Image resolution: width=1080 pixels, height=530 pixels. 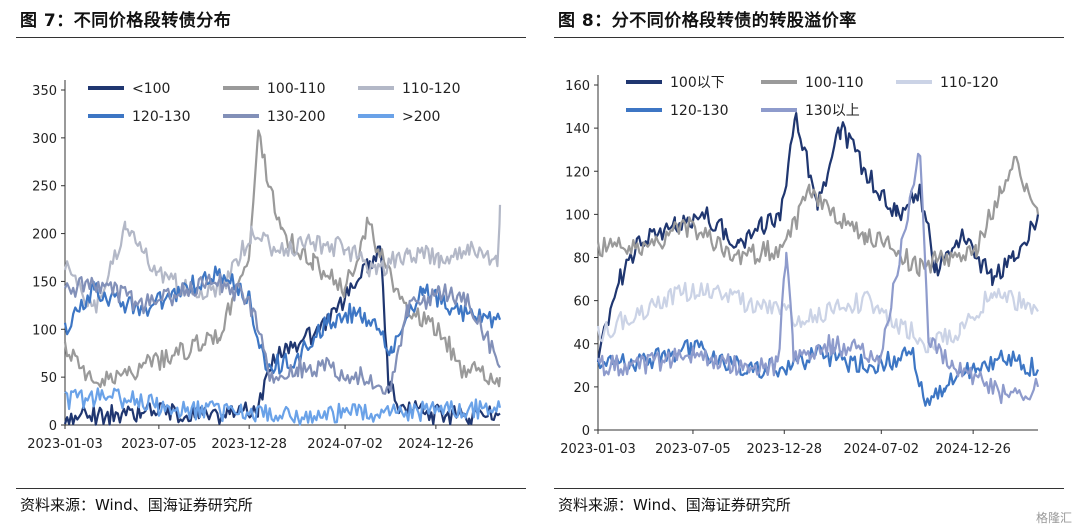 I want to click on watermark-text: 格隆汇, so click(x=1053, y=518).